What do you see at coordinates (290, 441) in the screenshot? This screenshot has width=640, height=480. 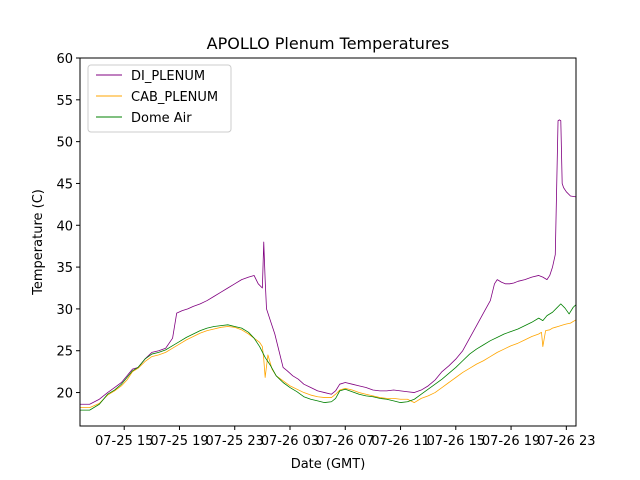 I see `x-tick-label: 07-26 03` at bounding box center [290, 441].